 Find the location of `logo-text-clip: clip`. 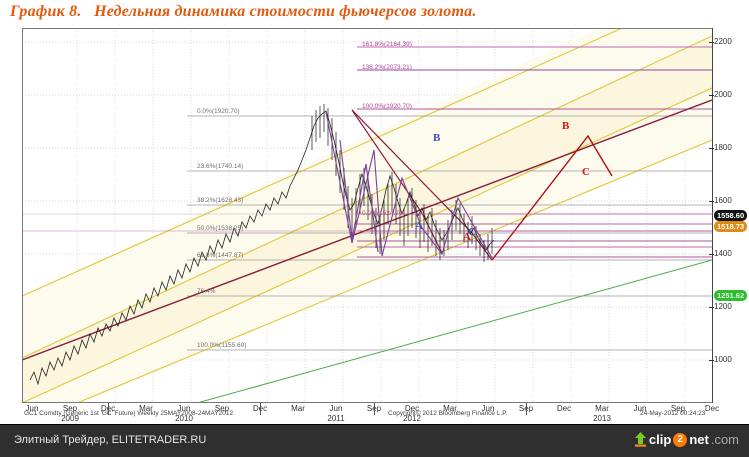

logo-text-clip: clip is located at coordinates (660, 439).